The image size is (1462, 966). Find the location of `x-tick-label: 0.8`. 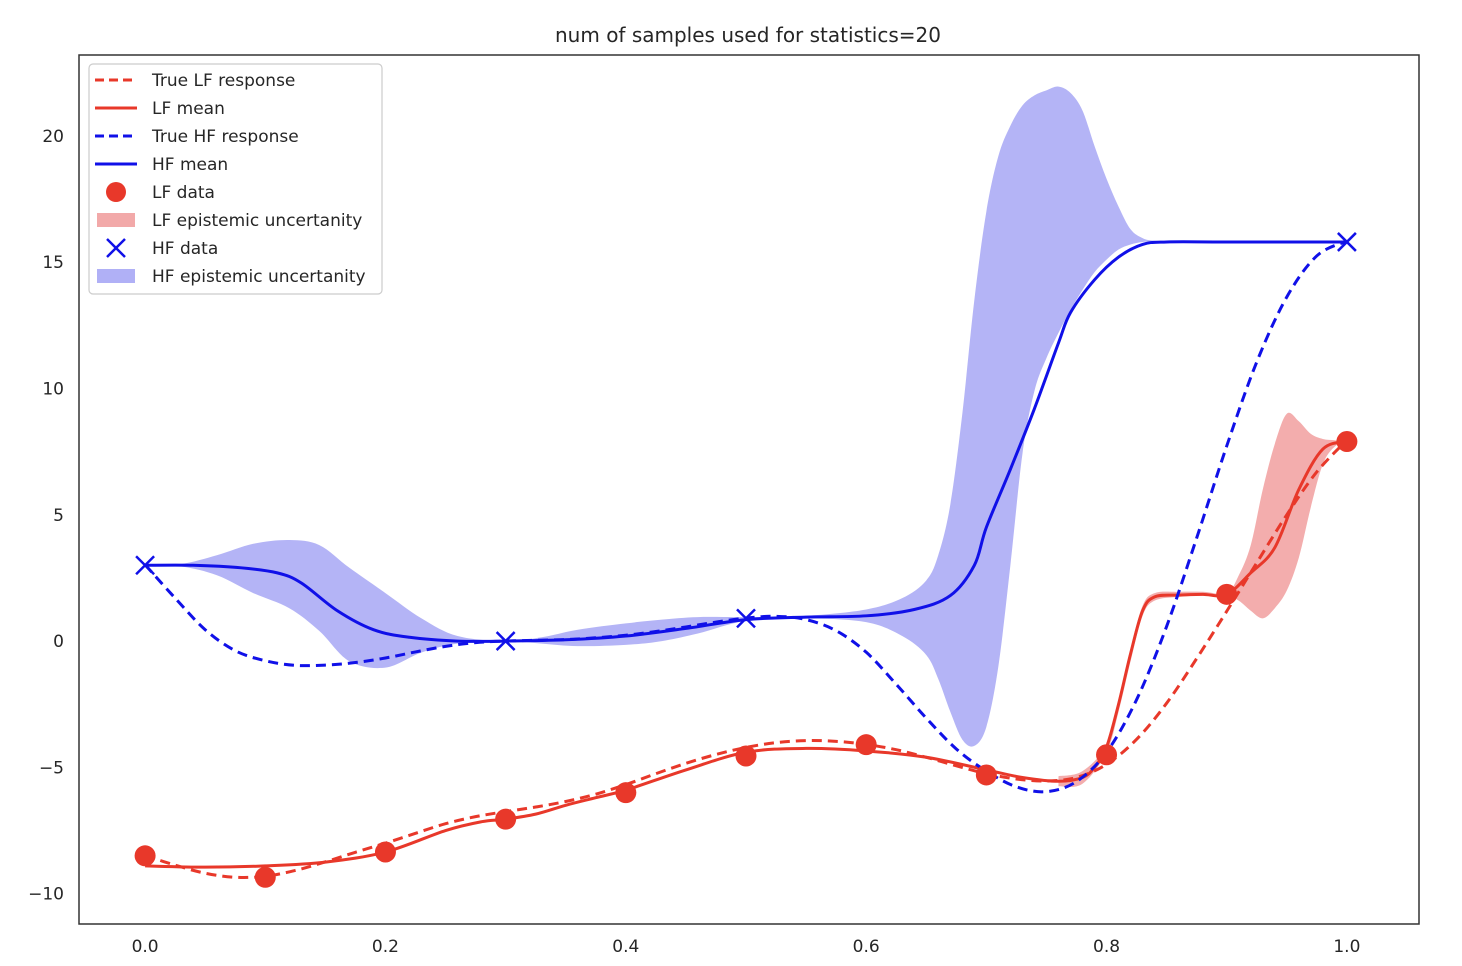

x-tick-label: 0.8 is located at coordinates (1106, 947).